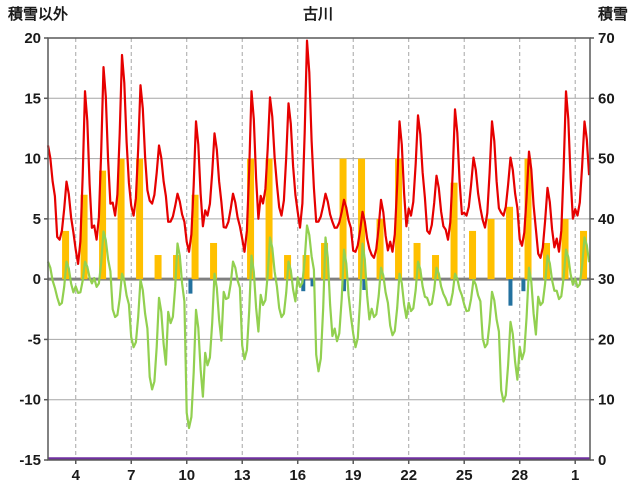 The image size is (636, 501). I want to click on x-axis-tick-label: 13, so click(242, 475).